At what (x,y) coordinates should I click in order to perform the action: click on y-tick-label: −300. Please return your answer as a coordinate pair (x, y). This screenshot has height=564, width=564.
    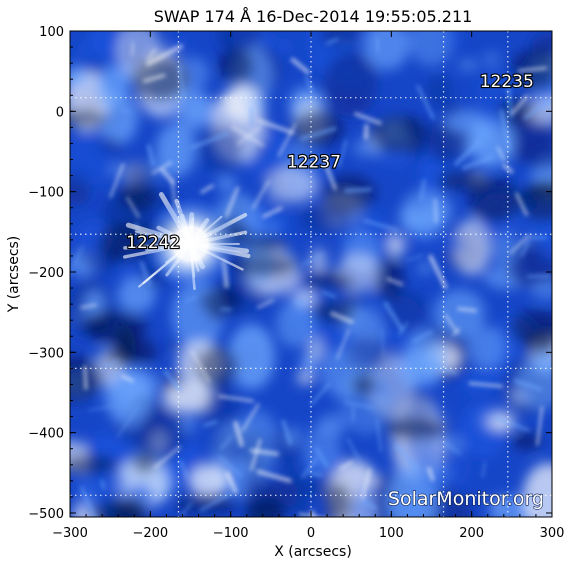
    Looking at the image, I should click on (46, 353).